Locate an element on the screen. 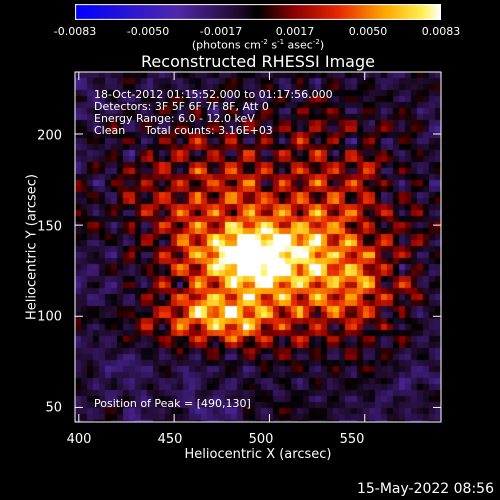 The height and width of the screenshot is (500, 500). x-axis-label: Heliocentric X (arcsec) is located at coordinates (258, 454).